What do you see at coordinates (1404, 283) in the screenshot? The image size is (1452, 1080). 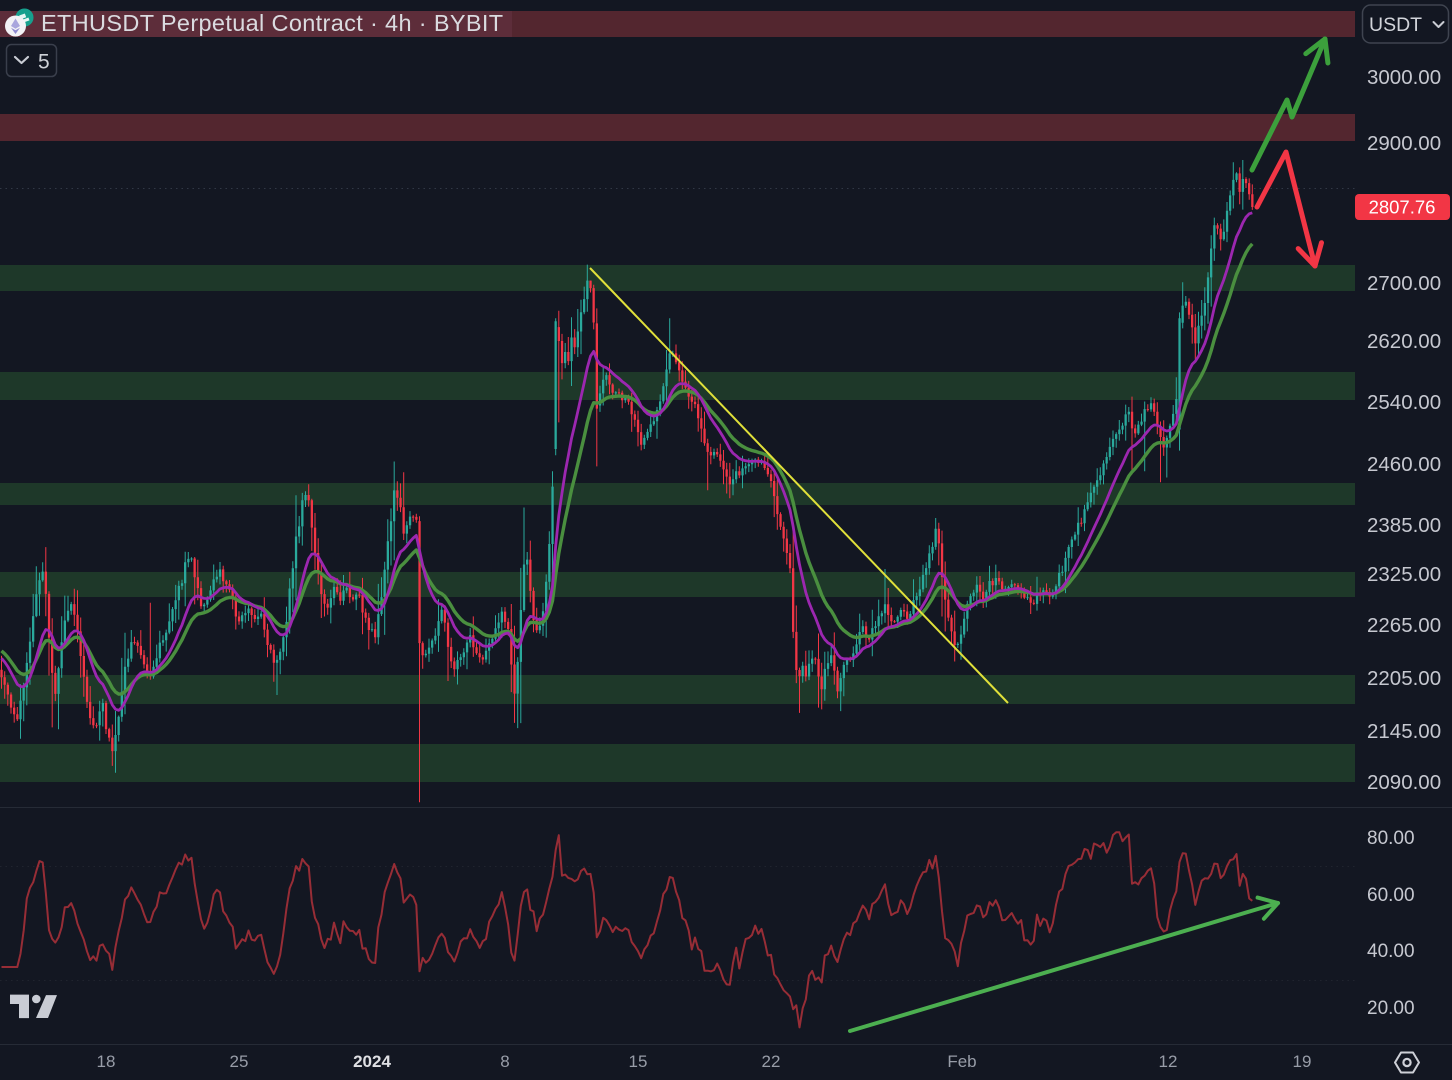 I see `svg-text: 2700.00` at bounding box center [1404, 283].